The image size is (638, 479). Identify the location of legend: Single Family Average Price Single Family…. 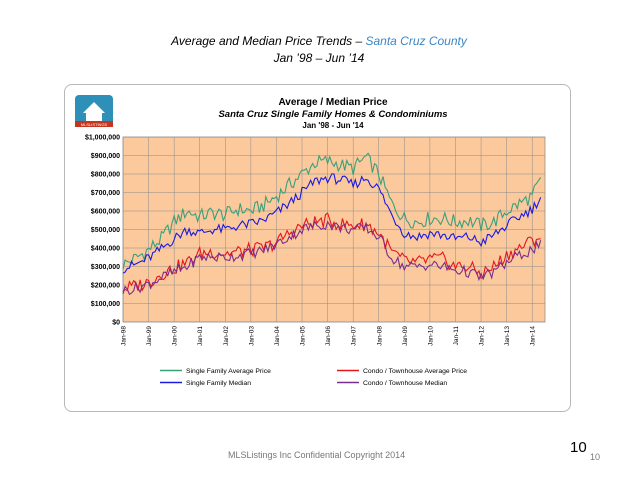
(313, 377).